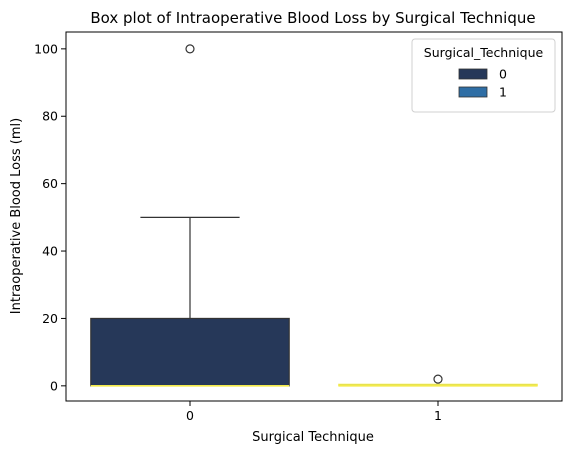 This screenshot has width=571, height=455. What do you see at coordinates (50, 116) in the screenshot?
I see `y-tick-label: 80` at bounding box center [50, 116].